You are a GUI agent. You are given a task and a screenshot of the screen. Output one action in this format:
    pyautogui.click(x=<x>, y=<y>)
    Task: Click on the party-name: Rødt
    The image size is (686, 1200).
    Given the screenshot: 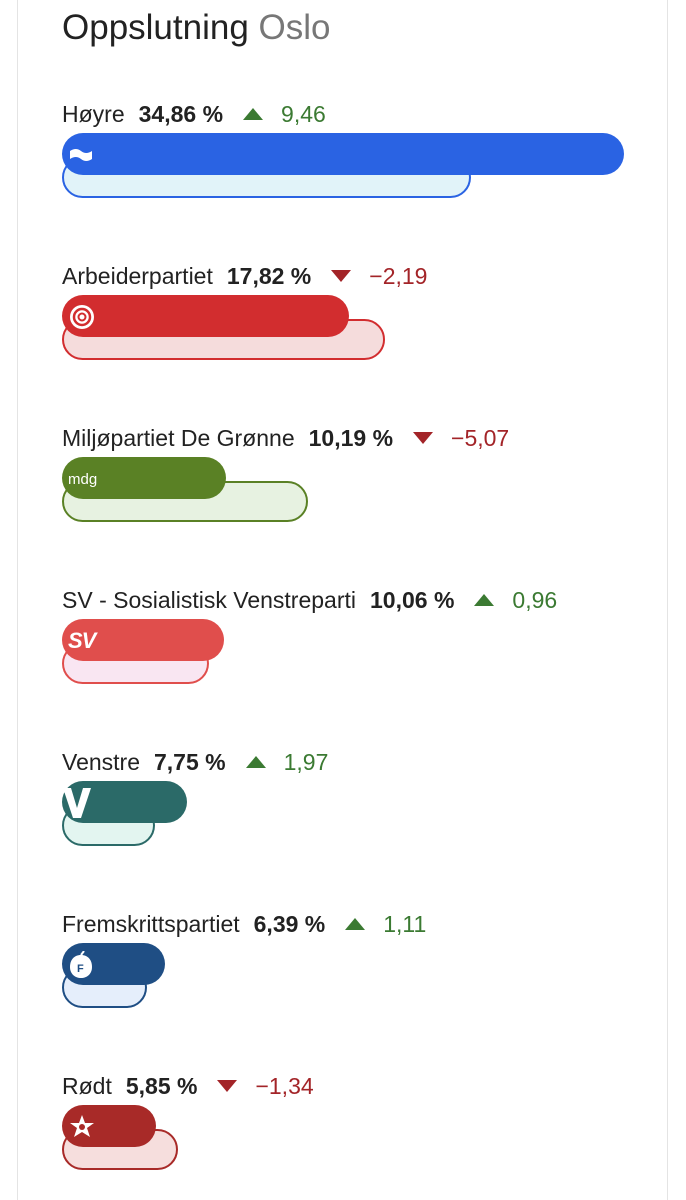 What is the action you would take?
    pyautogui.click(x=87, y=1085)
    